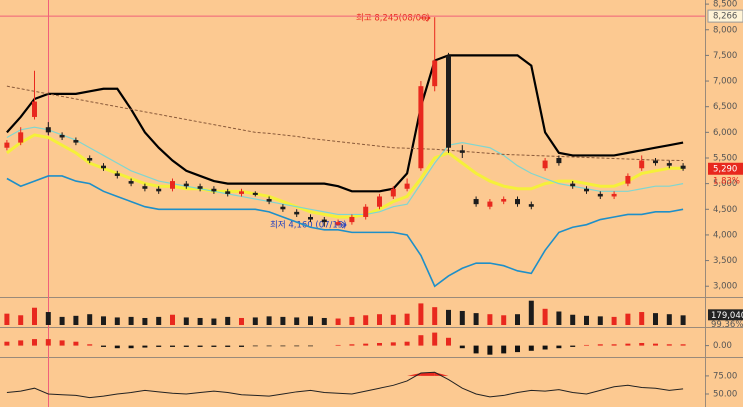  I want to click on y-tick-label: 75.00, so click(725, 376).